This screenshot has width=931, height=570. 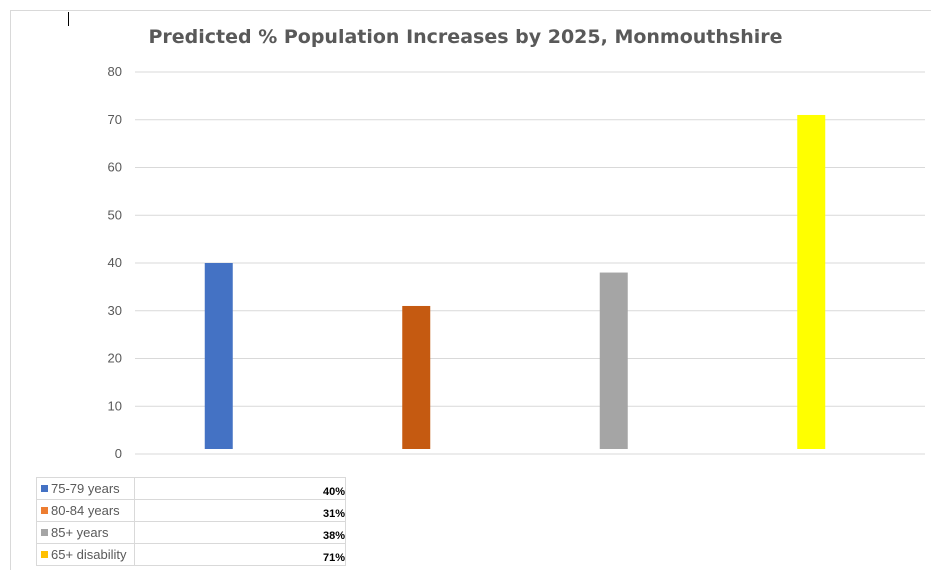 I want to click on legend-value: 38%, so click(x=240, y=532).